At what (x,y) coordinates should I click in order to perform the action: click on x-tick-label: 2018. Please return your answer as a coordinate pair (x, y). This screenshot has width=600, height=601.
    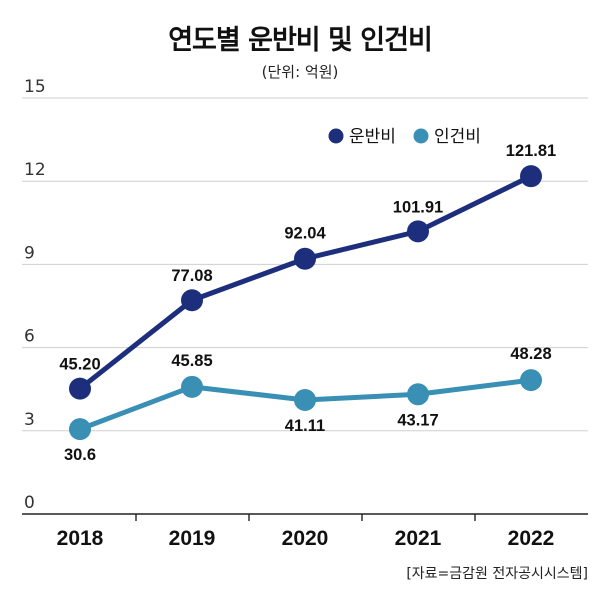
    Looking at the image, I should click on (80, 538).